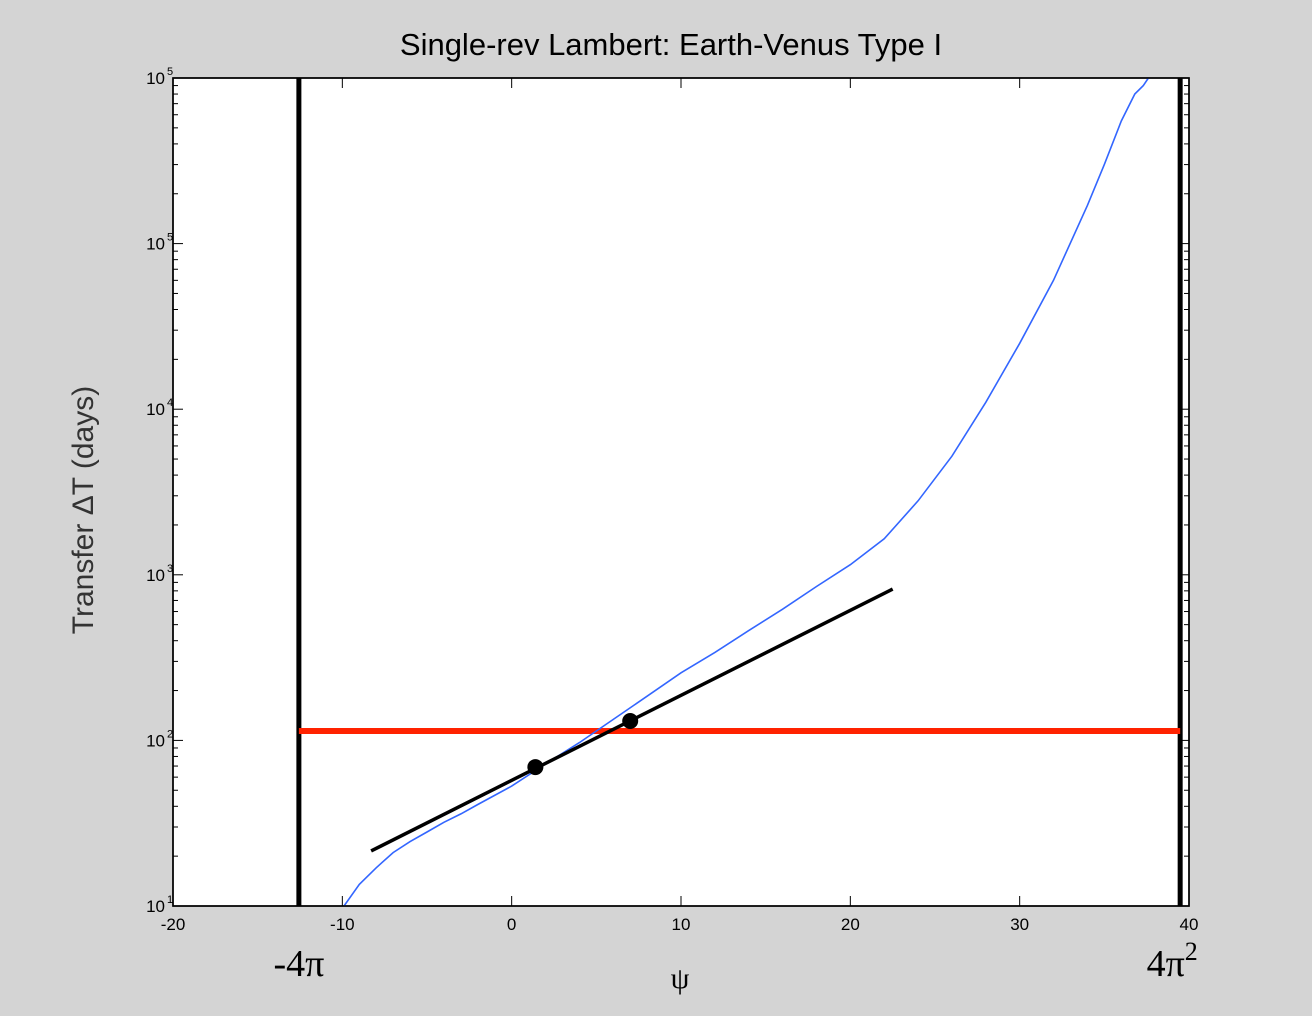  What do you see at coordinates (170, 403) in the screenshot?
I see `y-tick-label-exponent: 4` at bounding box center [170, 403].